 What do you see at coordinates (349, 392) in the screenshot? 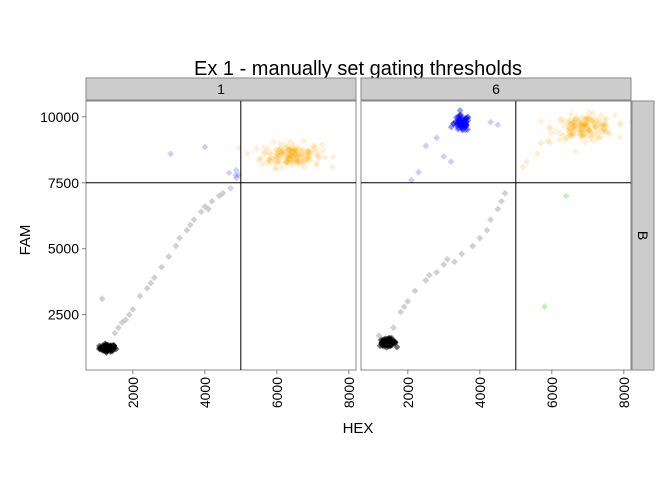
I see `x-tick-label: 8000` at bounding box center [349, 392].